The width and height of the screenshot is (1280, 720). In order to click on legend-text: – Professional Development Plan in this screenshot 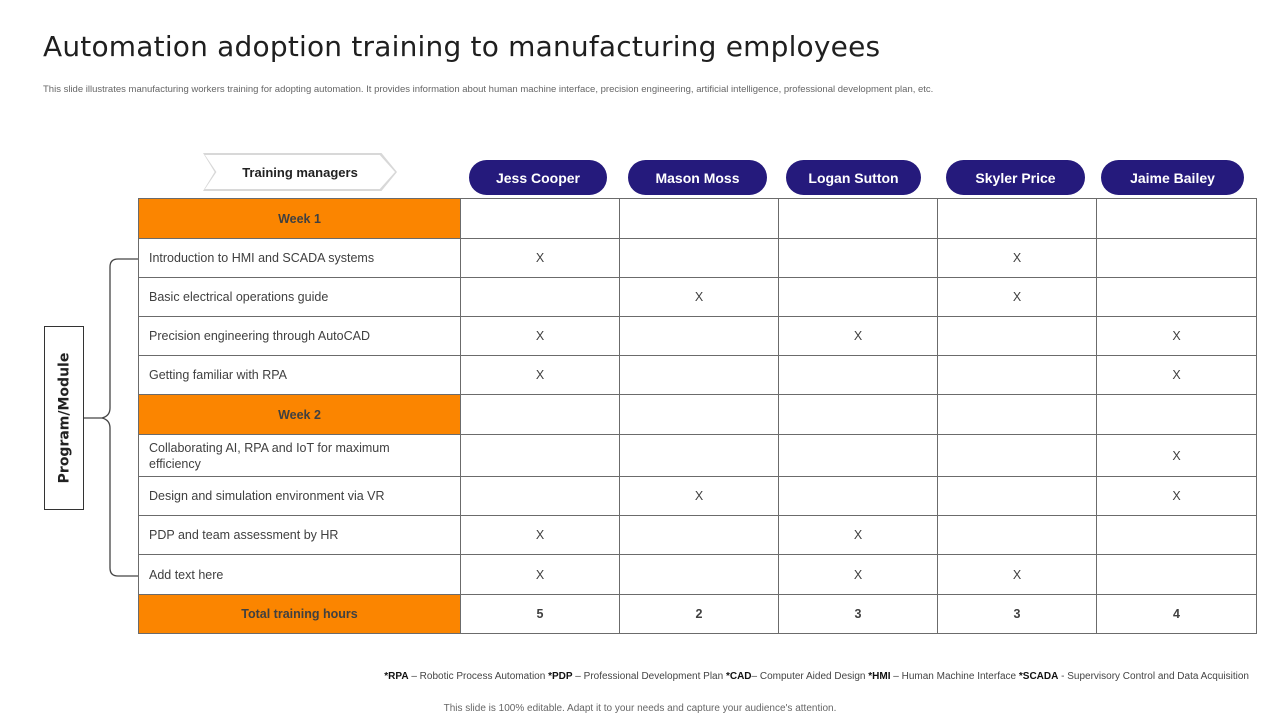, I will do `click(649, 676)`.